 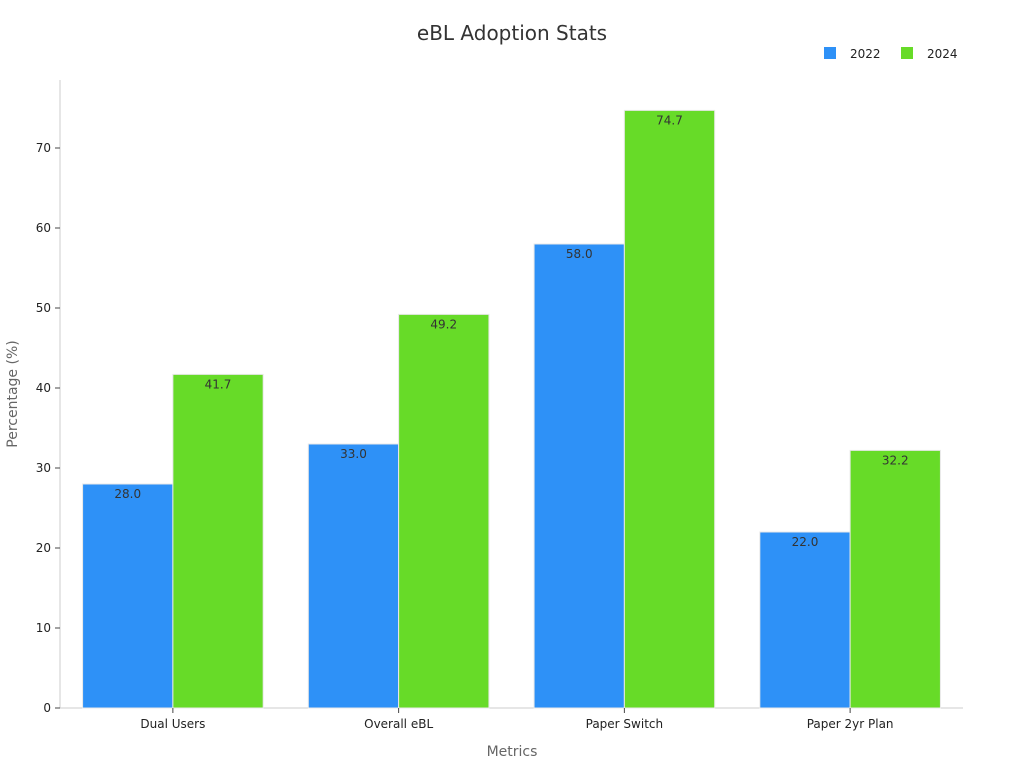 I want to click on y-tick-label: 70, so click(x=43, y=148).